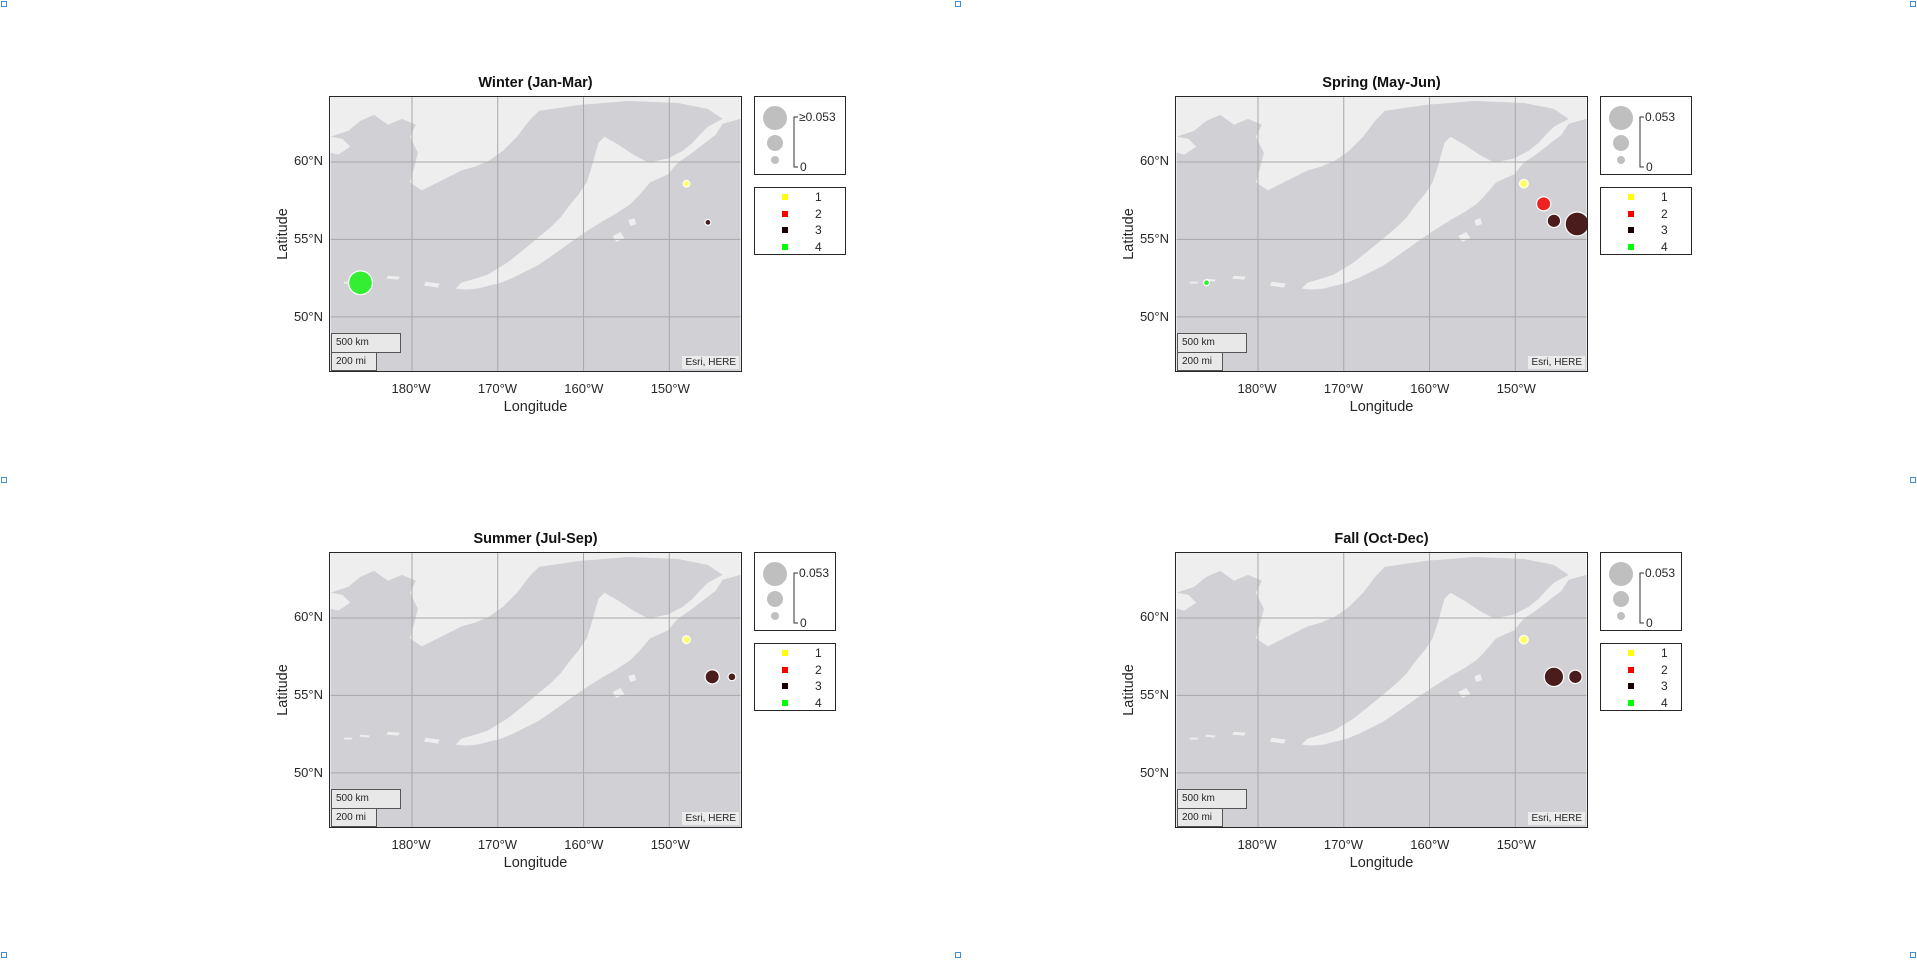  I want to click on resize-handle-middle-left, so click(4, 480).